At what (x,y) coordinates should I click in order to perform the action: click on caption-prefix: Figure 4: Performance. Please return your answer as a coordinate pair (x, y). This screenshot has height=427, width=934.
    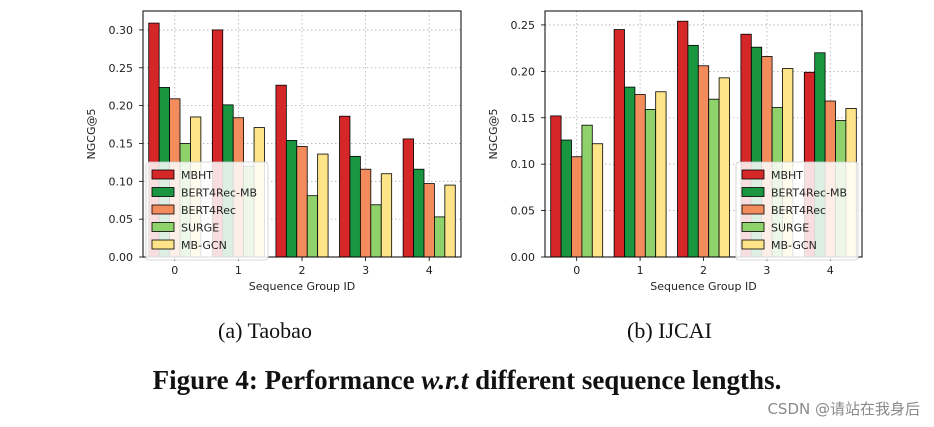
    Looking at the image, I should click on (287, 380).